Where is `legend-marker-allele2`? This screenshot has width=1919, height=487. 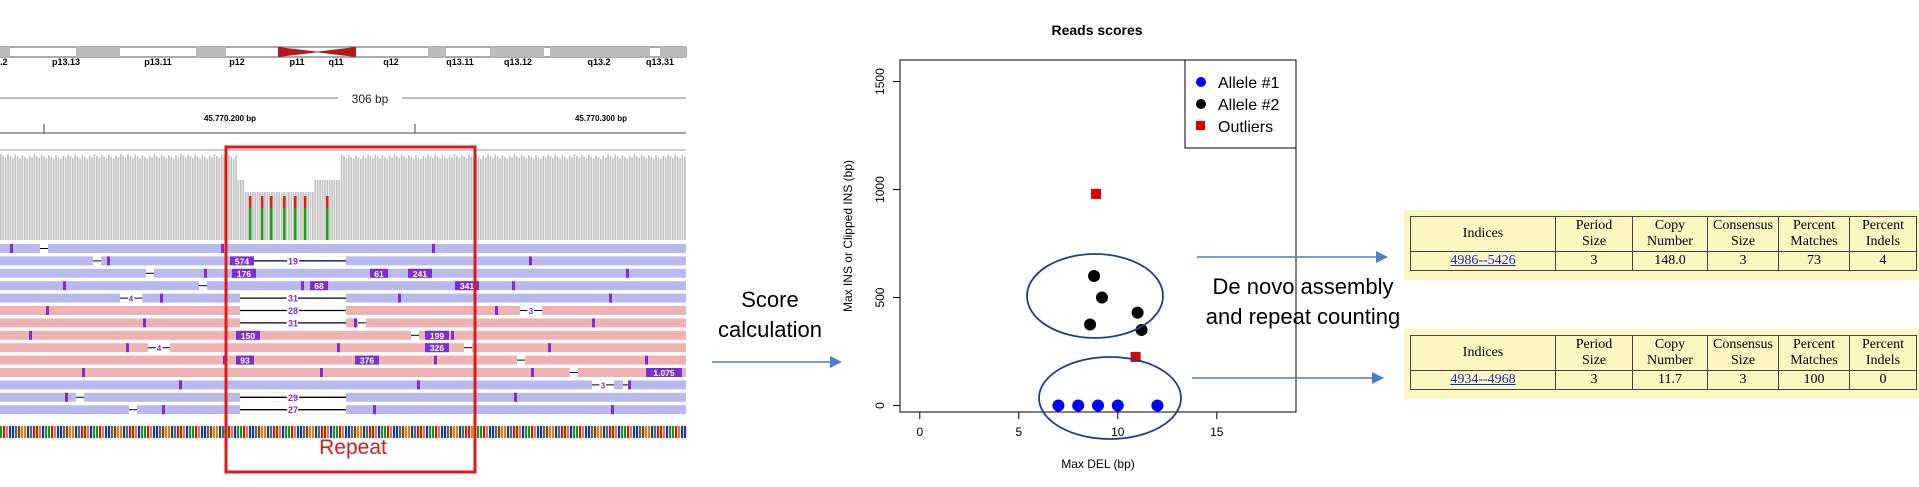
legend-marker-allele2 is located at coordinates (1201, 104).